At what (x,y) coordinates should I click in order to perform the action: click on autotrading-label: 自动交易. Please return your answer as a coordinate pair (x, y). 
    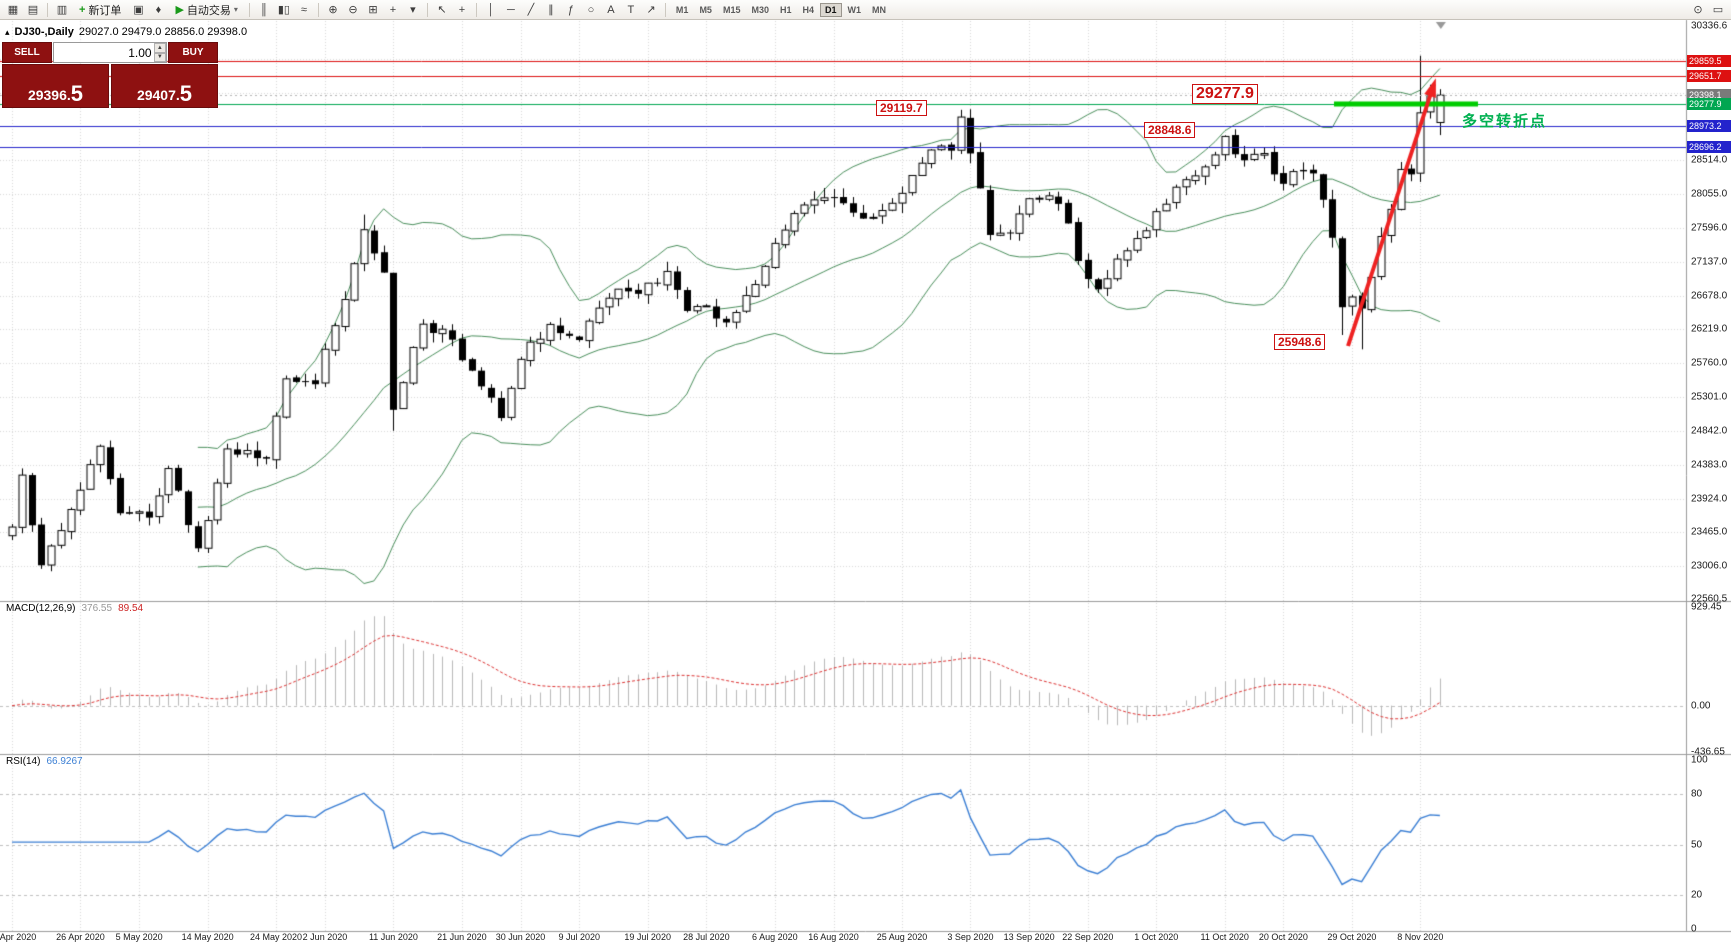
    Looking at the image, I should click on (208, 10).